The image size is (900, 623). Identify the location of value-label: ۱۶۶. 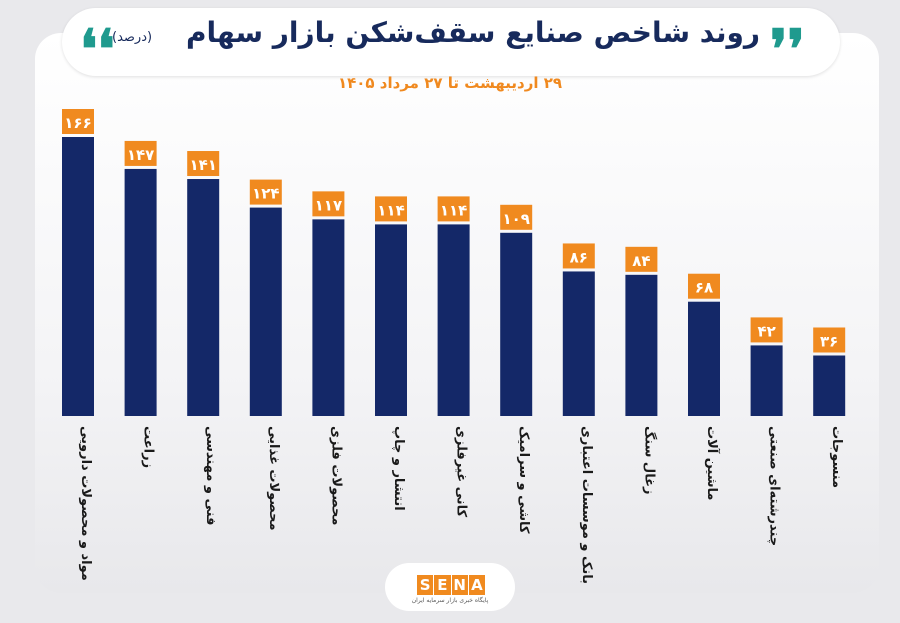
(77, 123).